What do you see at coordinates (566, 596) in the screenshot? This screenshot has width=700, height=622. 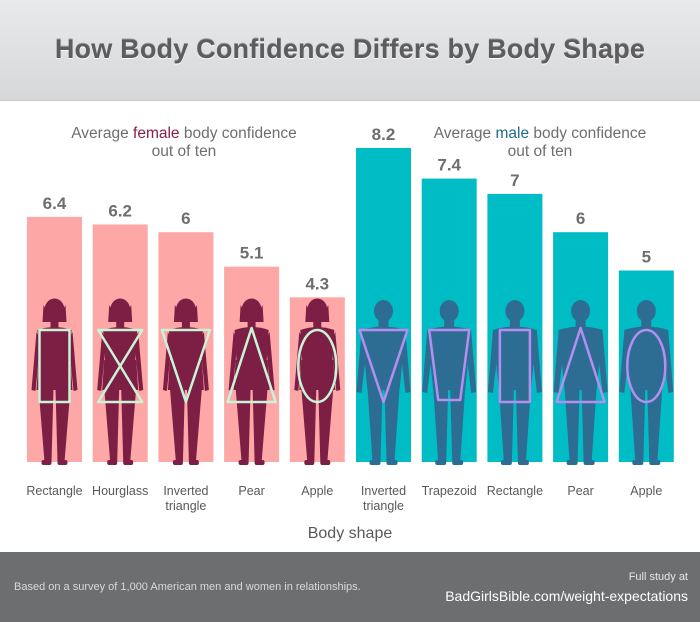 I see `study-link: BadGirlsBible.com/weight-expectations` at bounding box center [566, 596].